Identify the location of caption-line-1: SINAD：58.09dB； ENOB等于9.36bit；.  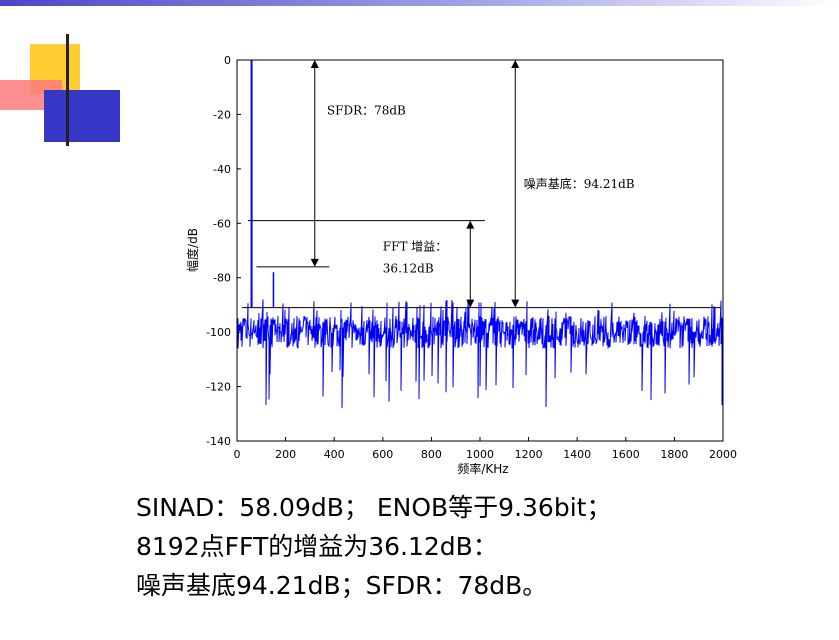
(374, 507).